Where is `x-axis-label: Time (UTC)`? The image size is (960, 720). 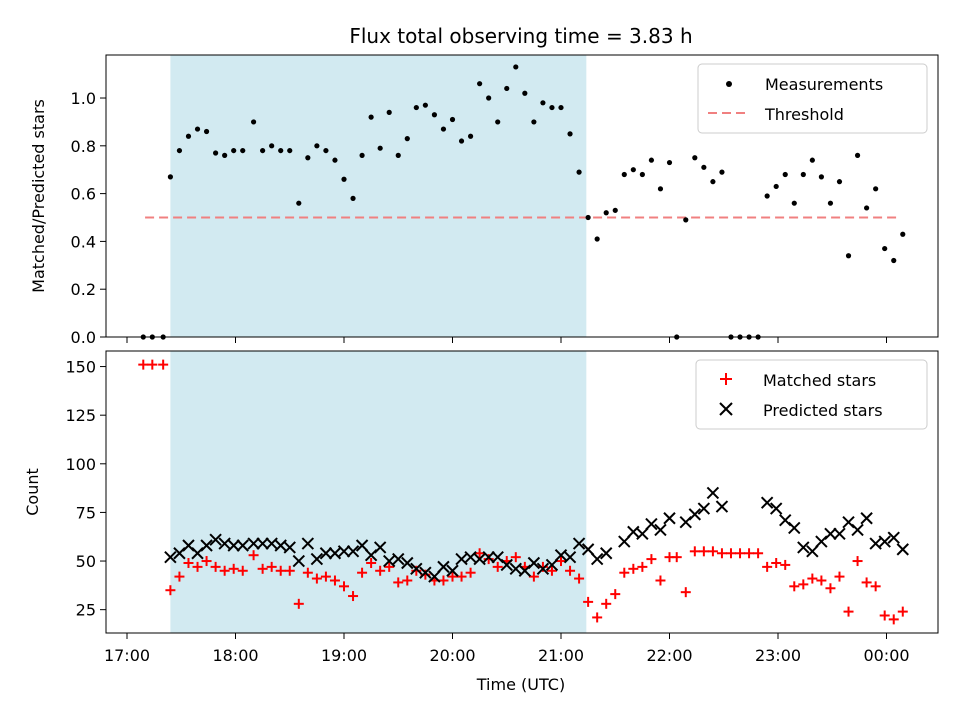 x-axis-label: Time (UTC) is located at coordinates (520, 684).